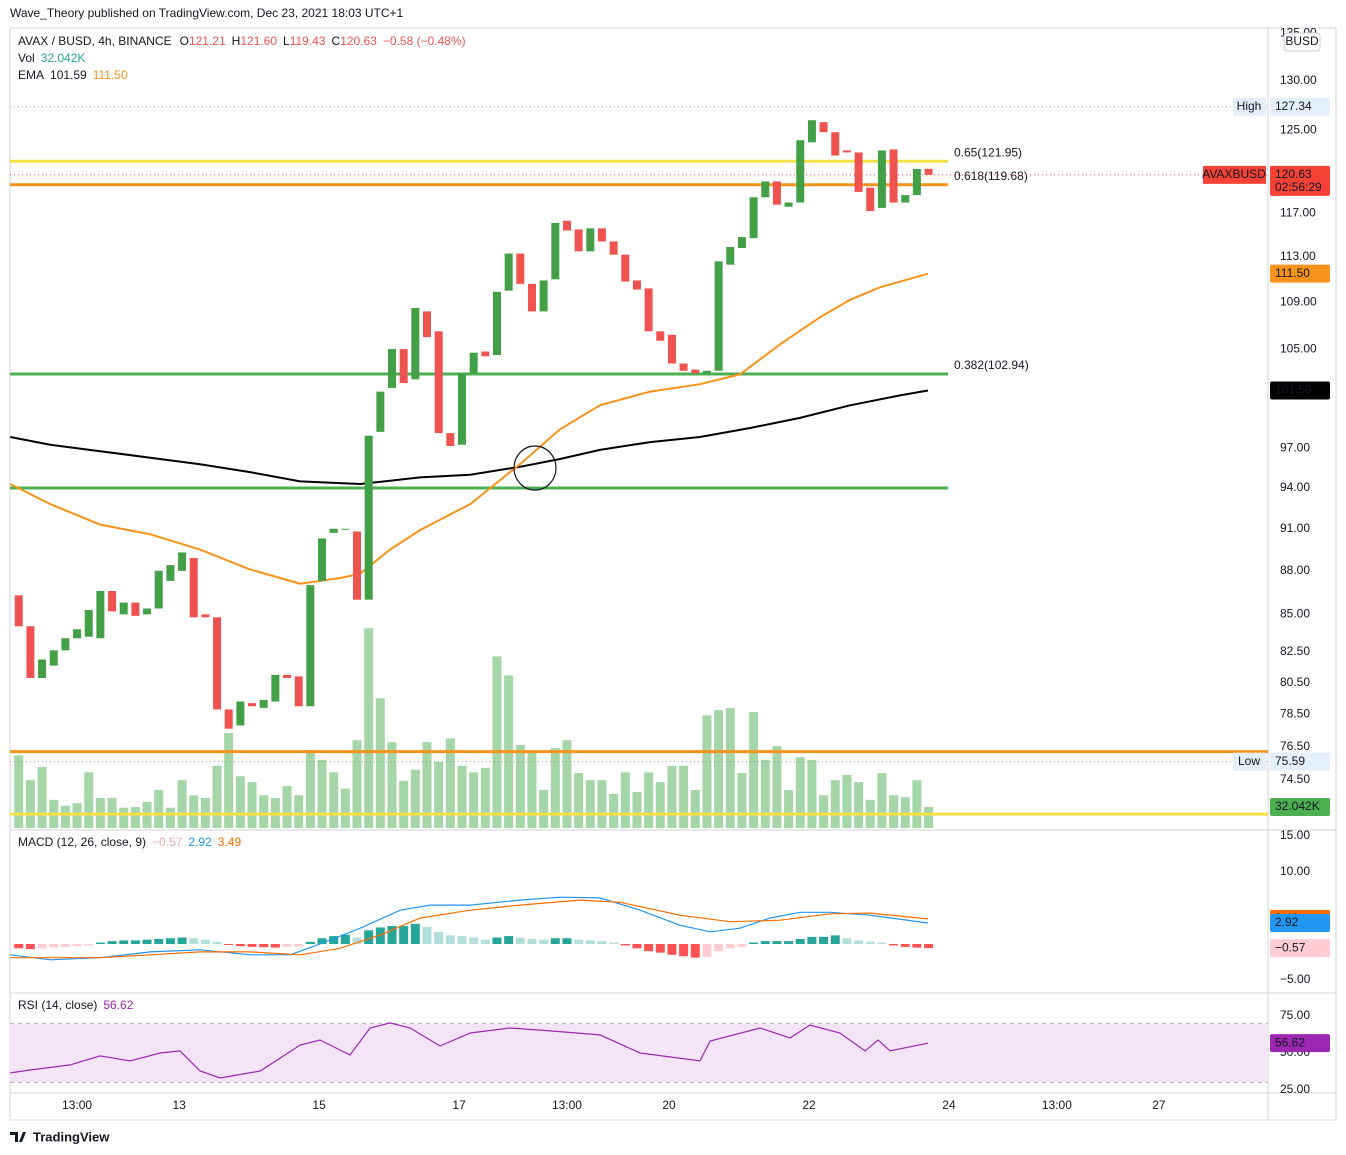 This screenshot has width=1346, height=1155. What do you see at coordinates (26, 58) in the screenshot?
I see `volume-name: Vol` at bounding box center [26, 58].